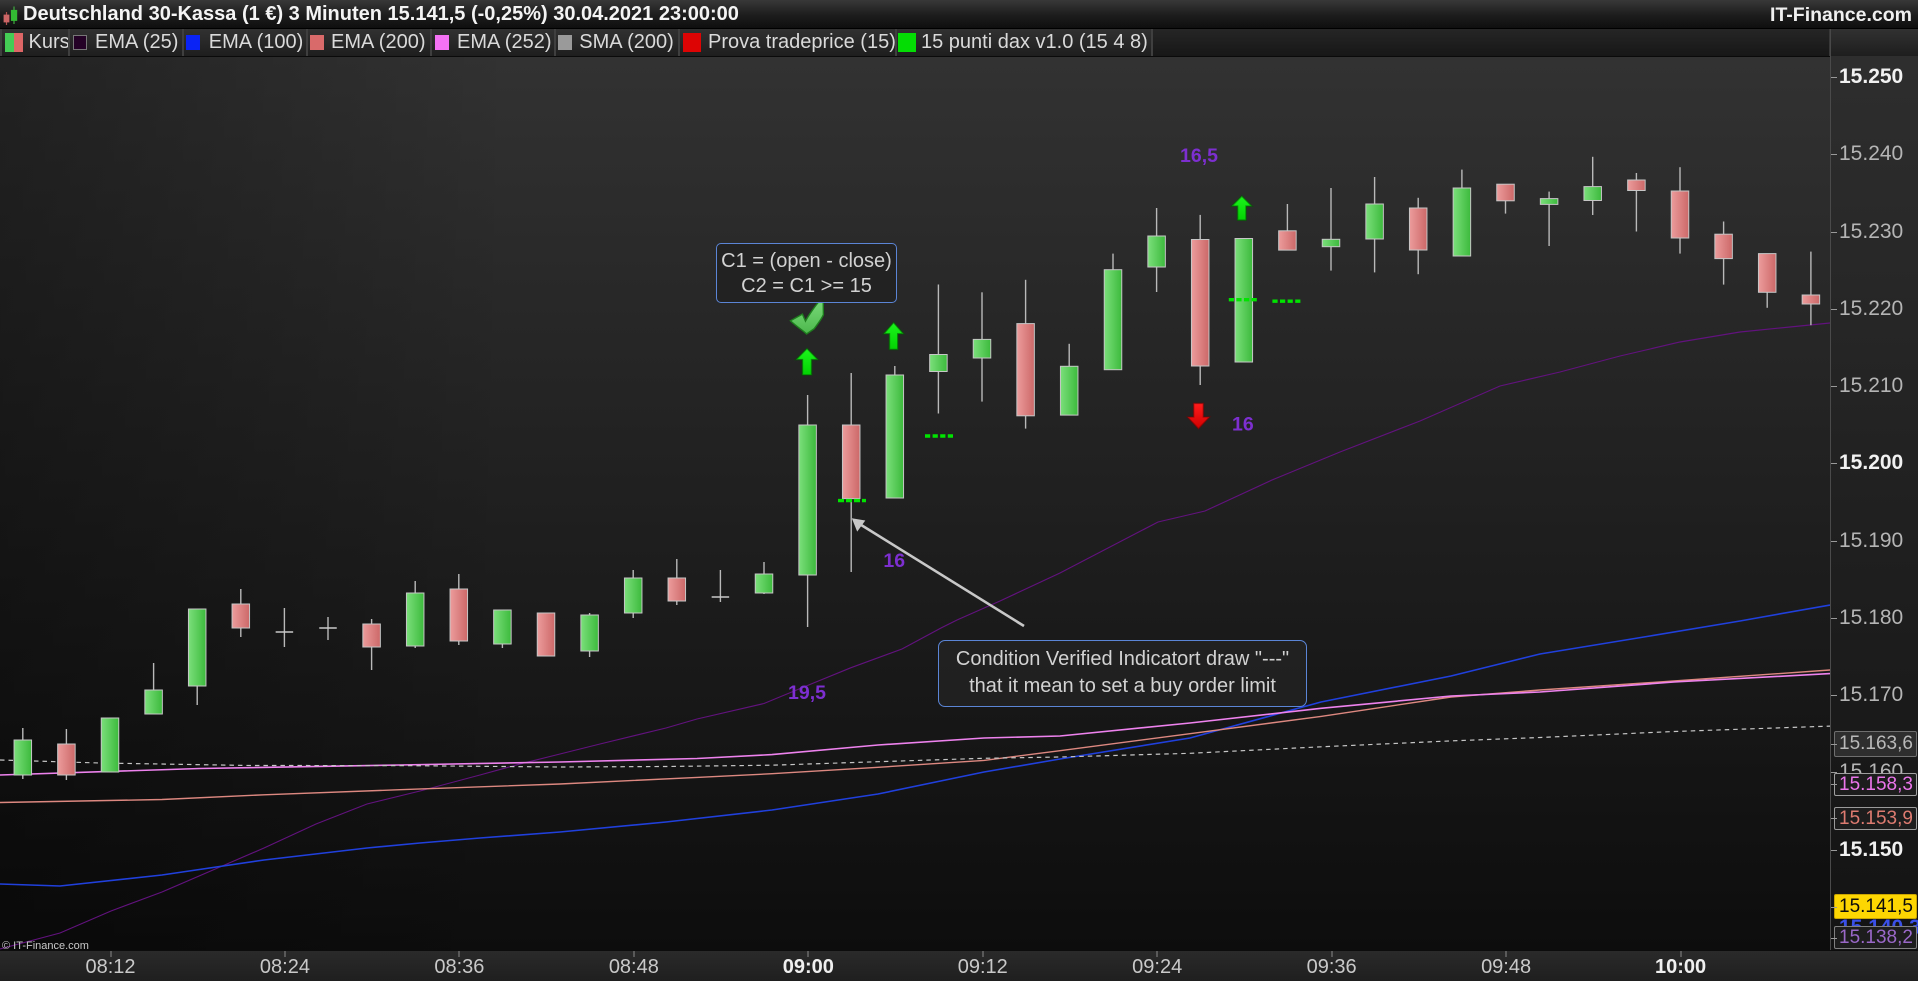  What do you see at coordinates (45, 945) in the screenshot?
I see `svg-text: © IT-Finance.com` at bounding box center [45, 945].